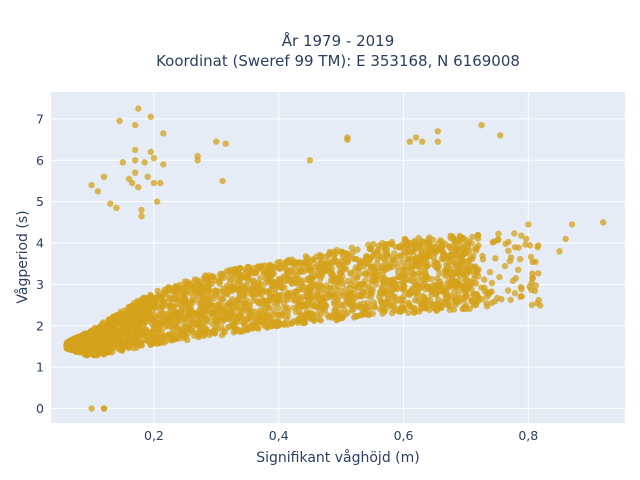  What do you see at coordinates (528, 435) in the screenshot?
I see `x-tick-label: 0,8` at bounding box center [528, 435].